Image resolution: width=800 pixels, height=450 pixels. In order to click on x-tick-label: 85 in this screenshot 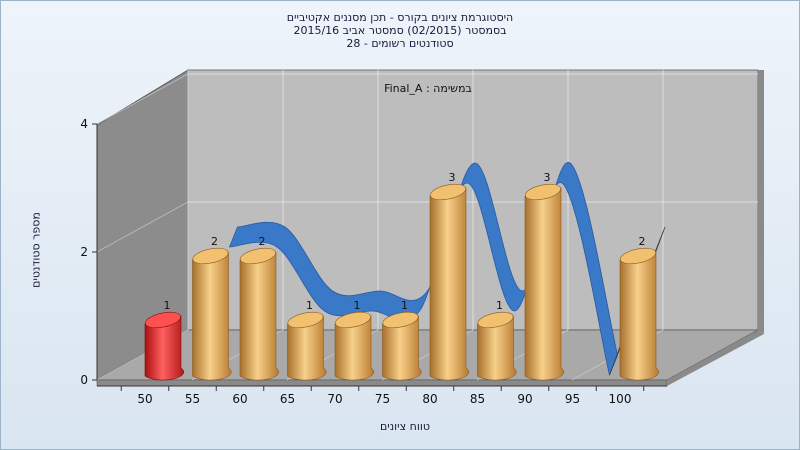, I will do `click(477, 399)`.